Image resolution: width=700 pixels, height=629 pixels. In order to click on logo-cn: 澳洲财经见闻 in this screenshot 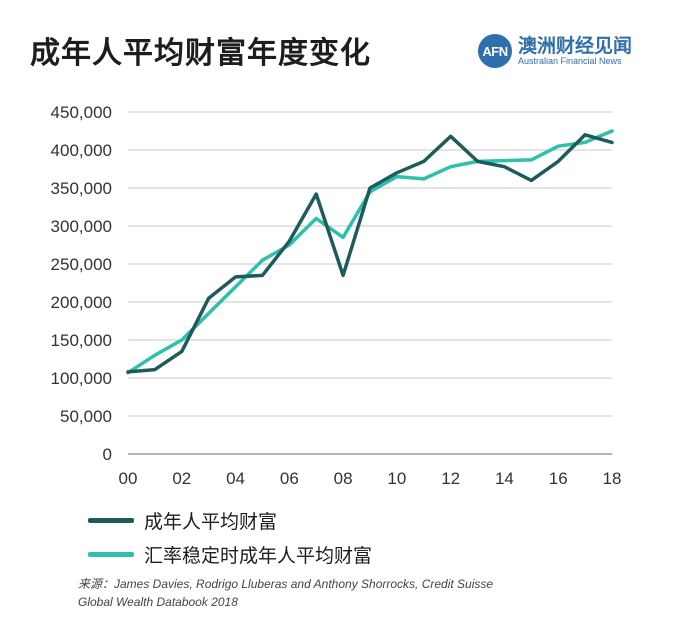, I will do `click(575, 45)`.